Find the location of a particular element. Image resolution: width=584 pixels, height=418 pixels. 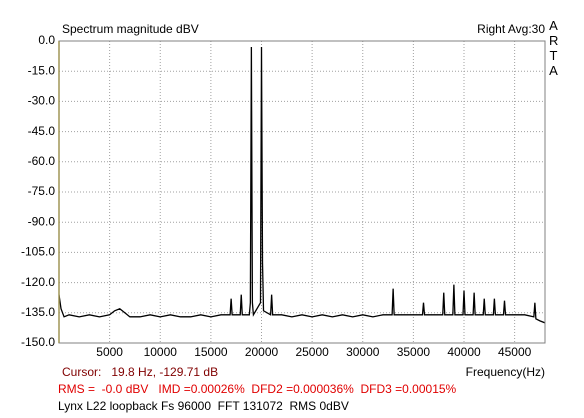

y-tick-label: -135.0 is located at coordinates (38, 312).